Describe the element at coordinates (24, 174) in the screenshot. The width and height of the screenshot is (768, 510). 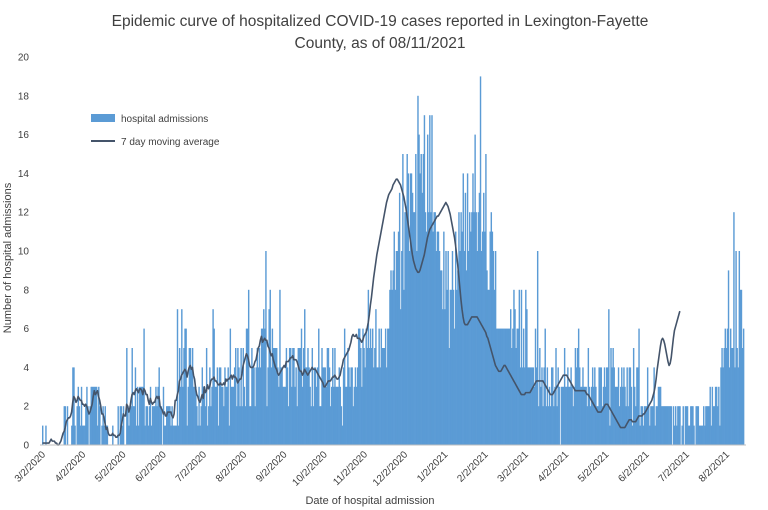
I see `y-tick-label: 14` at that location.